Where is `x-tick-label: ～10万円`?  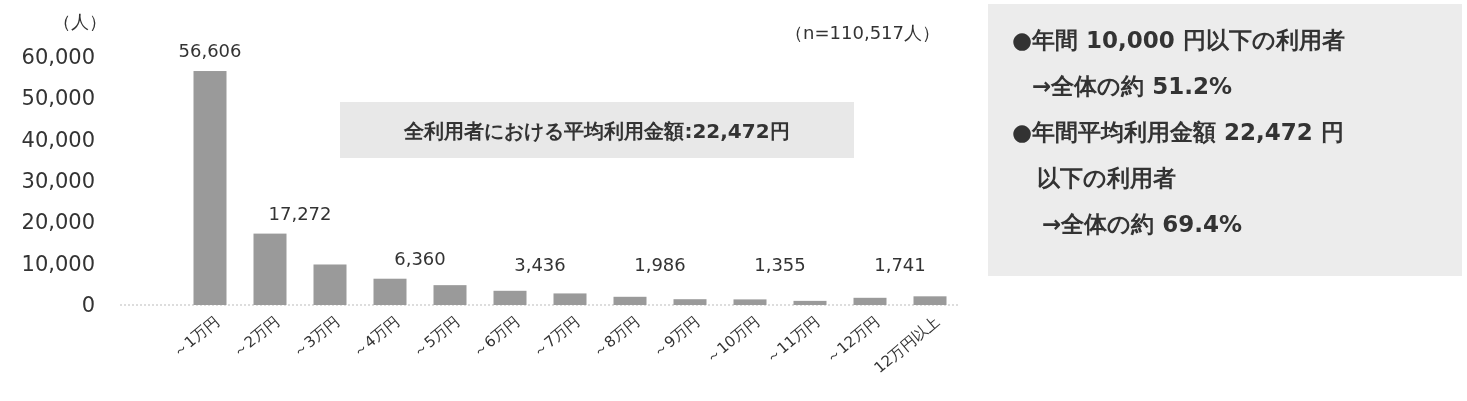
x-tick-label: ～10万円 is located at coordinates (732, 340).